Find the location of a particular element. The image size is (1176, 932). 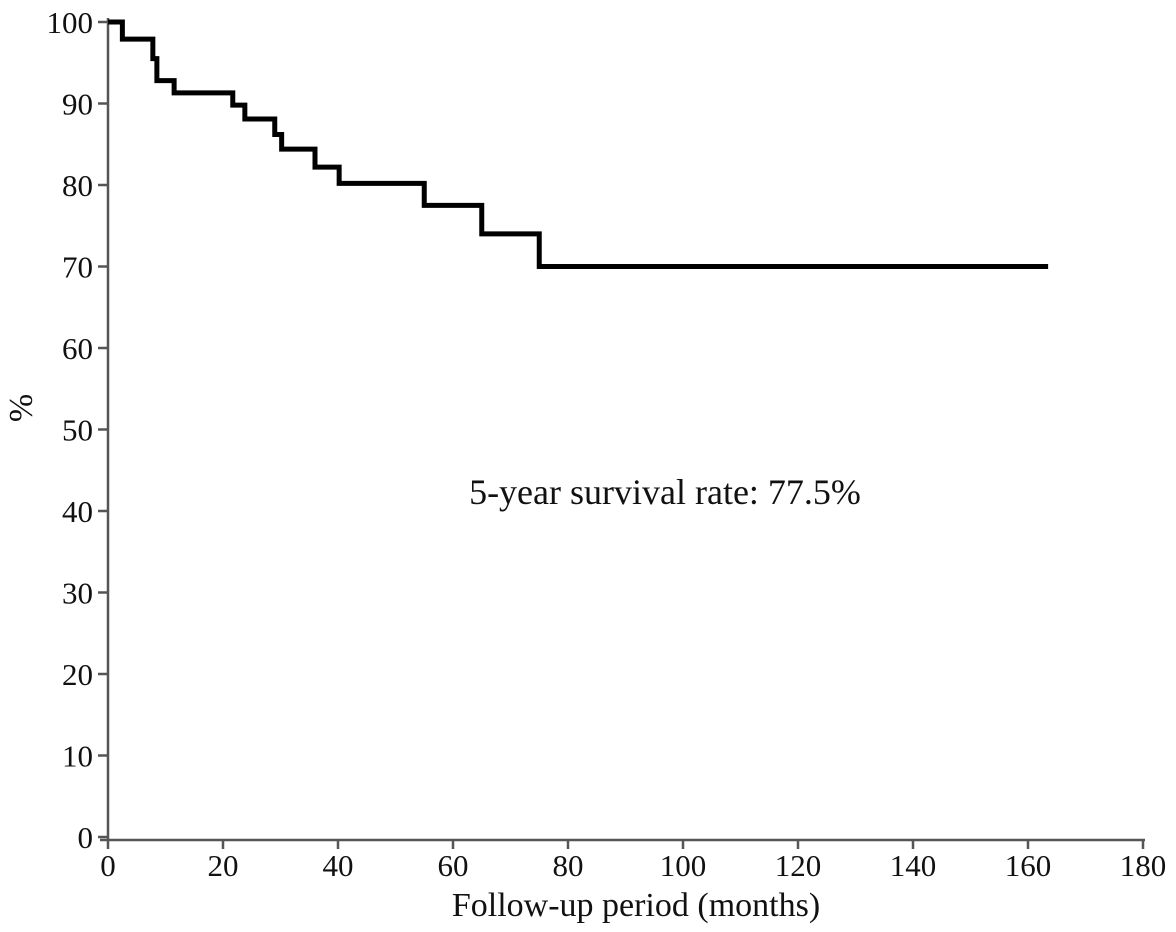

y-tick-label: 100 is located at coordinates (70, 22).